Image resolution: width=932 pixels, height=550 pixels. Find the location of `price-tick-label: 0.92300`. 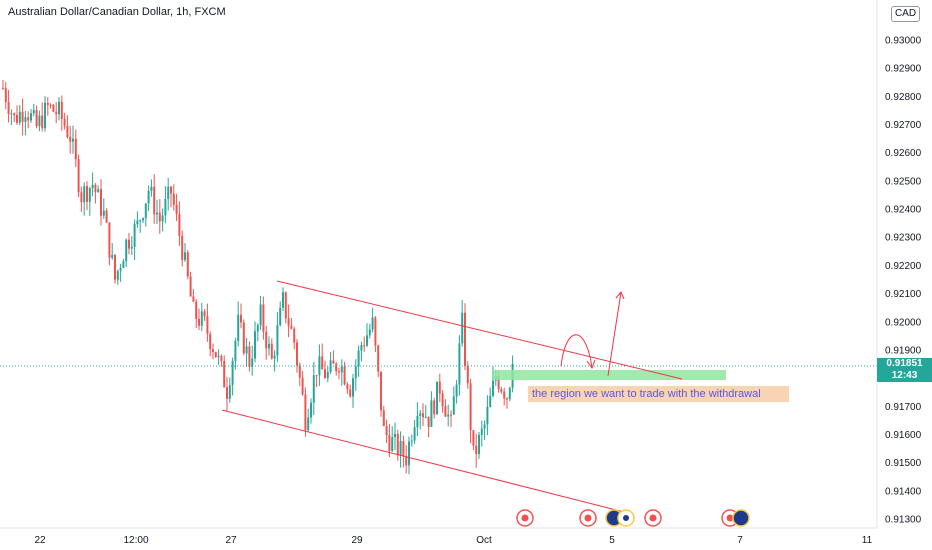

price-tick-label: 0.92300 is located at coordinates (903, 238).